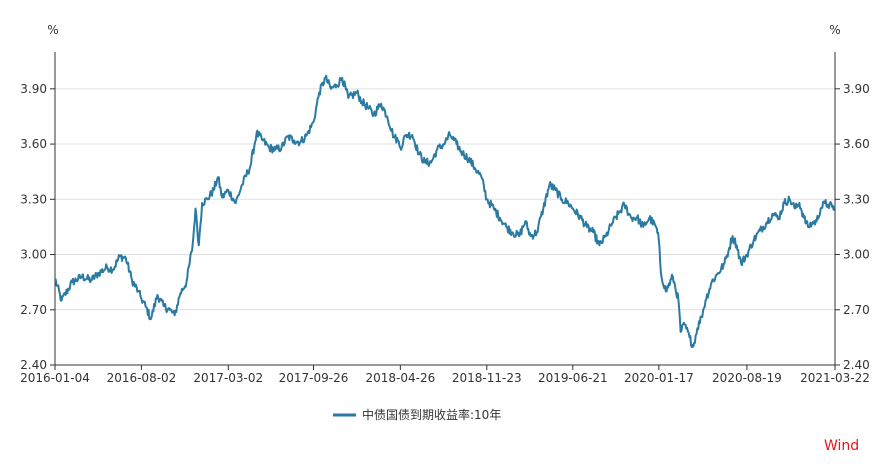 The height and width of the screenshot is (464, 889). I want to click on y-tick-label-left: 3.00, so click(33, 255).